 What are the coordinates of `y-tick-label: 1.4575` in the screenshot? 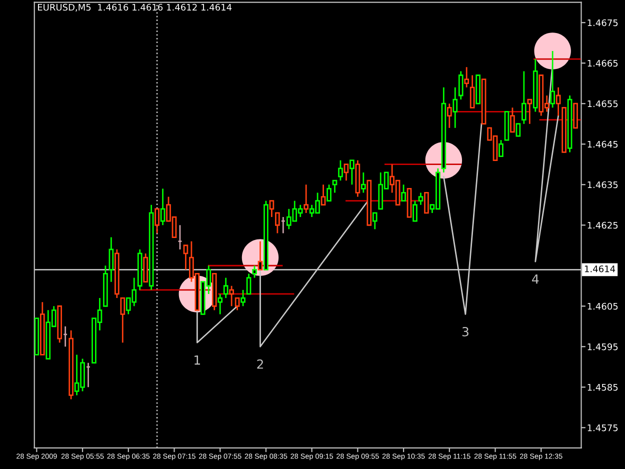 It's located at (603, 428).